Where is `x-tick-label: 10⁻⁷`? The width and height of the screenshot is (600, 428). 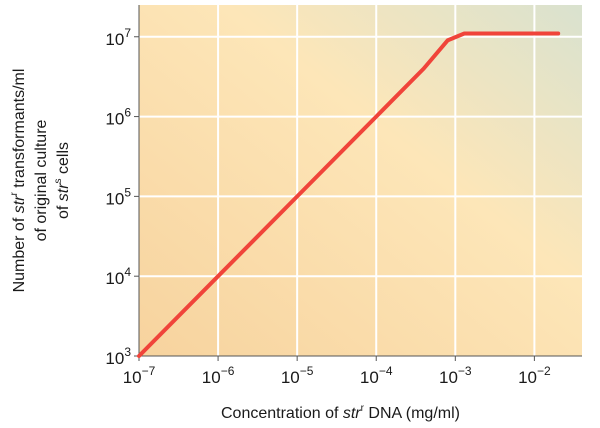 x-tick-label: 10⁻⁷ is located at coordinates (139, 375).